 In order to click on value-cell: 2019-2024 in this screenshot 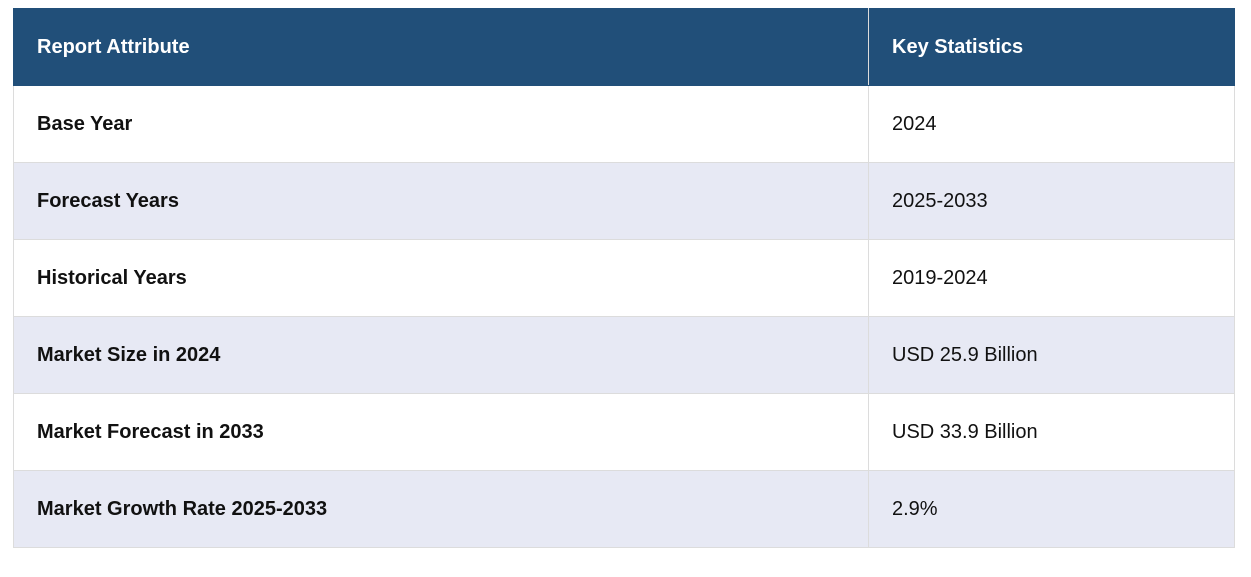, I will do `click(1051, 278)`.